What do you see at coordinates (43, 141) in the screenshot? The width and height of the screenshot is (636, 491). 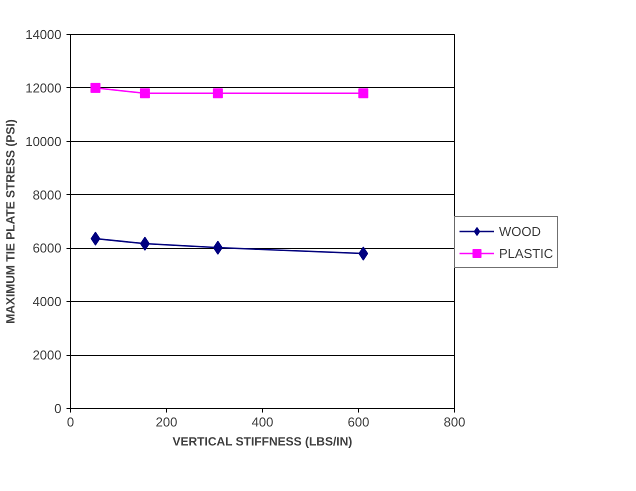 I see `y-tick-label: 10000` at bounding box center [43, 141].